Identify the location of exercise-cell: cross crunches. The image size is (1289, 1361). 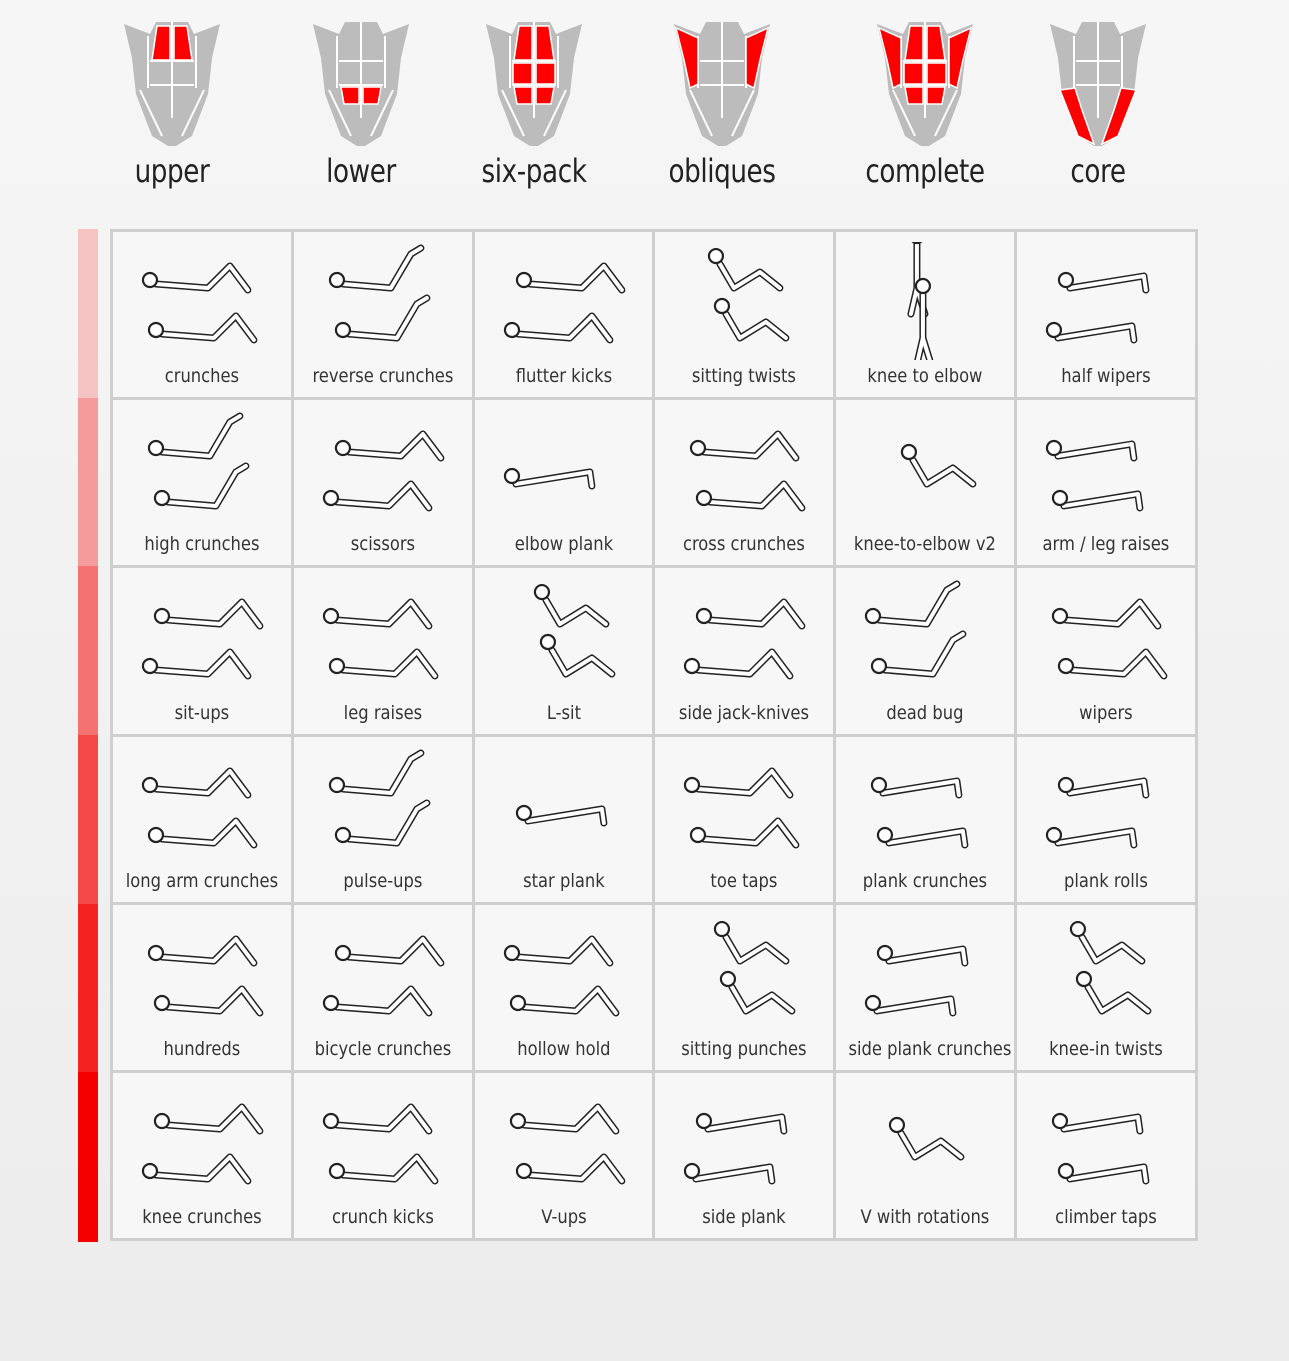
(744, 483).